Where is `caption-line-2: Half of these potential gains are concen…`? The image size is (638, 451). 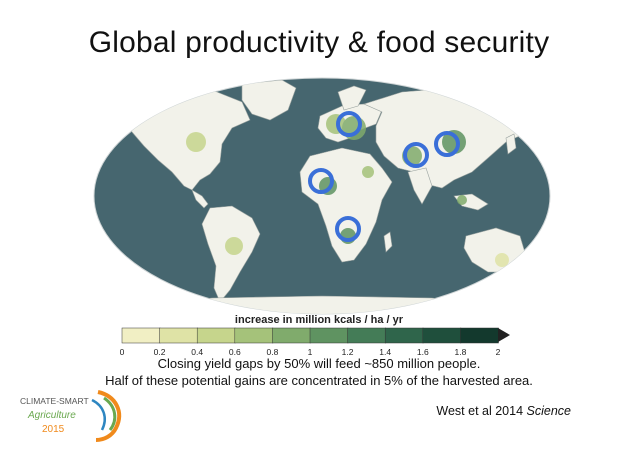 caption-line-2: Half of these potential gains are concen… is located at coordinates (319, 380).